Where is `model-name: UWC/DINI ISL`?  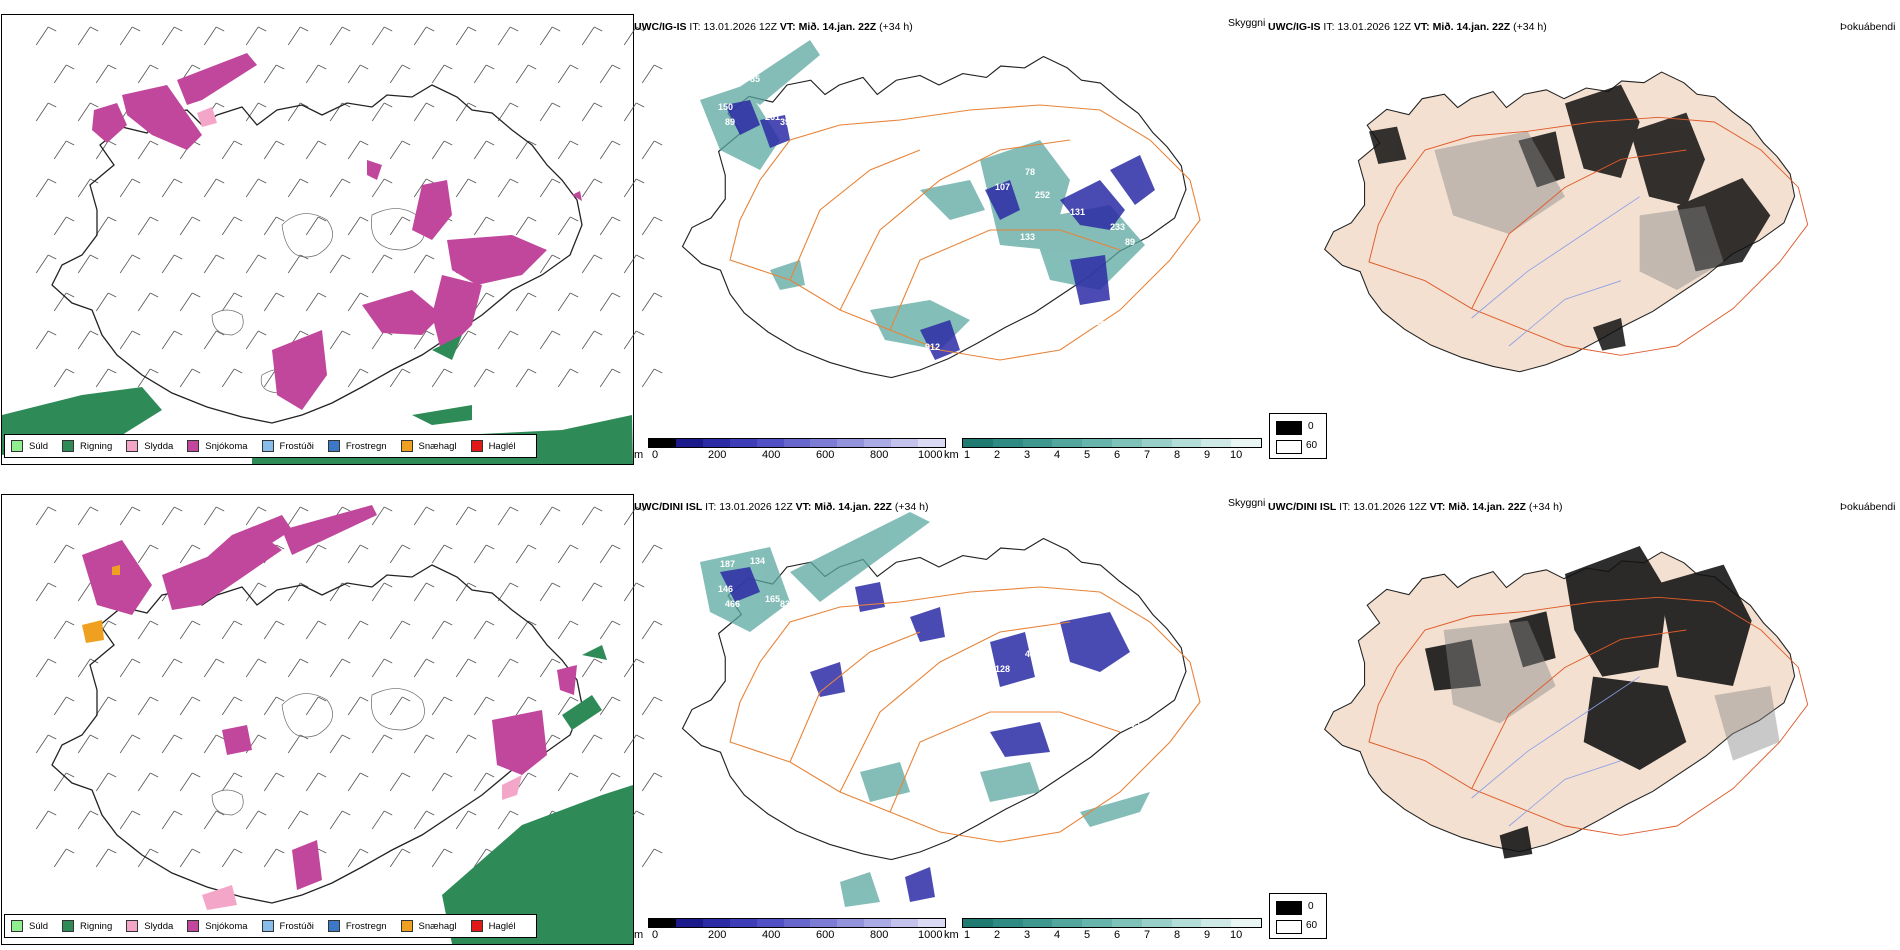
model-name: UWC/DINI ISL is located at coordinates (1302, 507).